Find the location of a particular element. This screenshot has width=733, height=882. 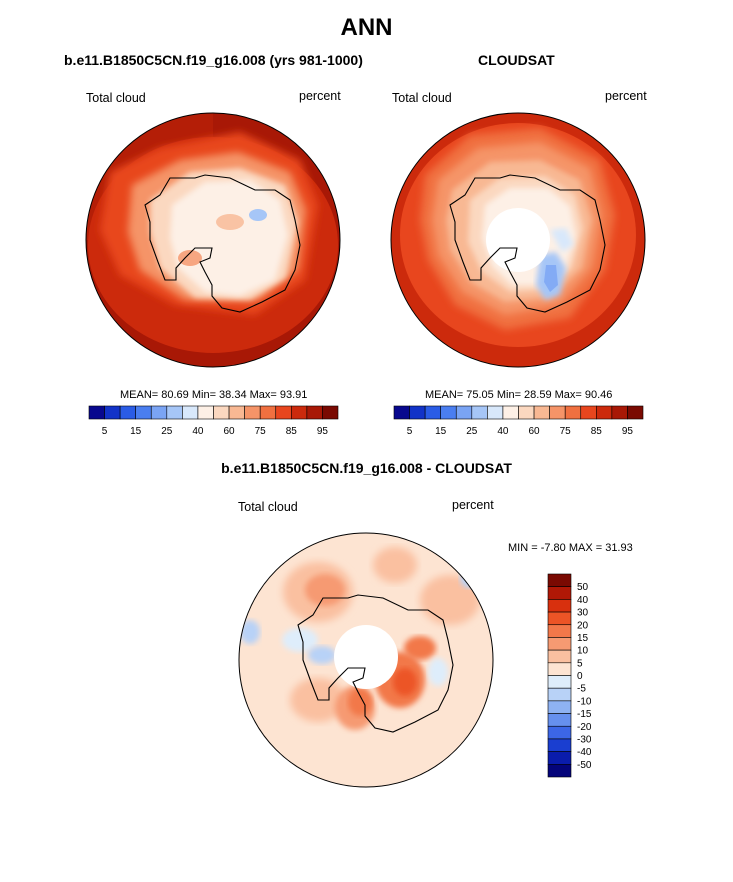

colorbar-tick-label: 30 is located at coordinates (583, 613).